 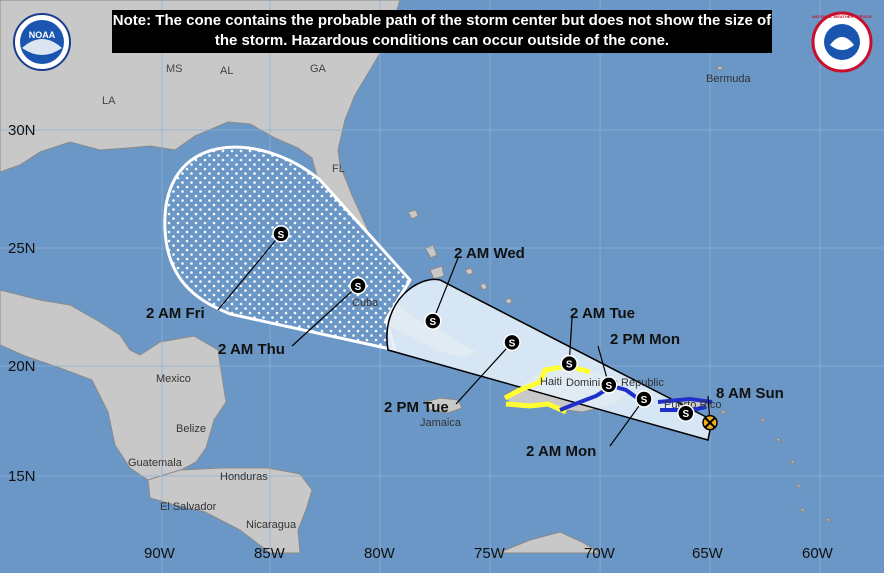 I want to click on lesser-antilles, so click(x=775, y=466).